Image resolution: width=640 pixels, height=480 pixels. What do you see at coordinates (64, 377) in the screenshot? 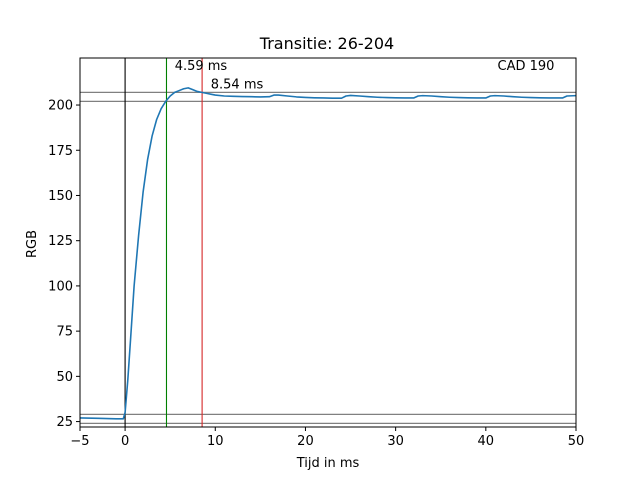
I see `y-tick-label-1: 50` at bounding box center [64, 377].